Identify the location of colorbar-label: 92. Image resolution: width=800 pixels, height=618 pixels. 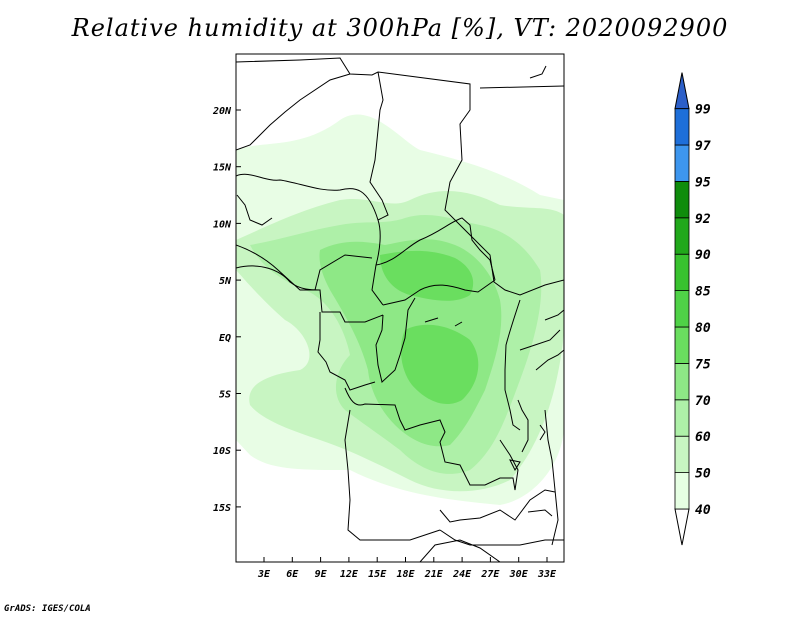
(703, 219).